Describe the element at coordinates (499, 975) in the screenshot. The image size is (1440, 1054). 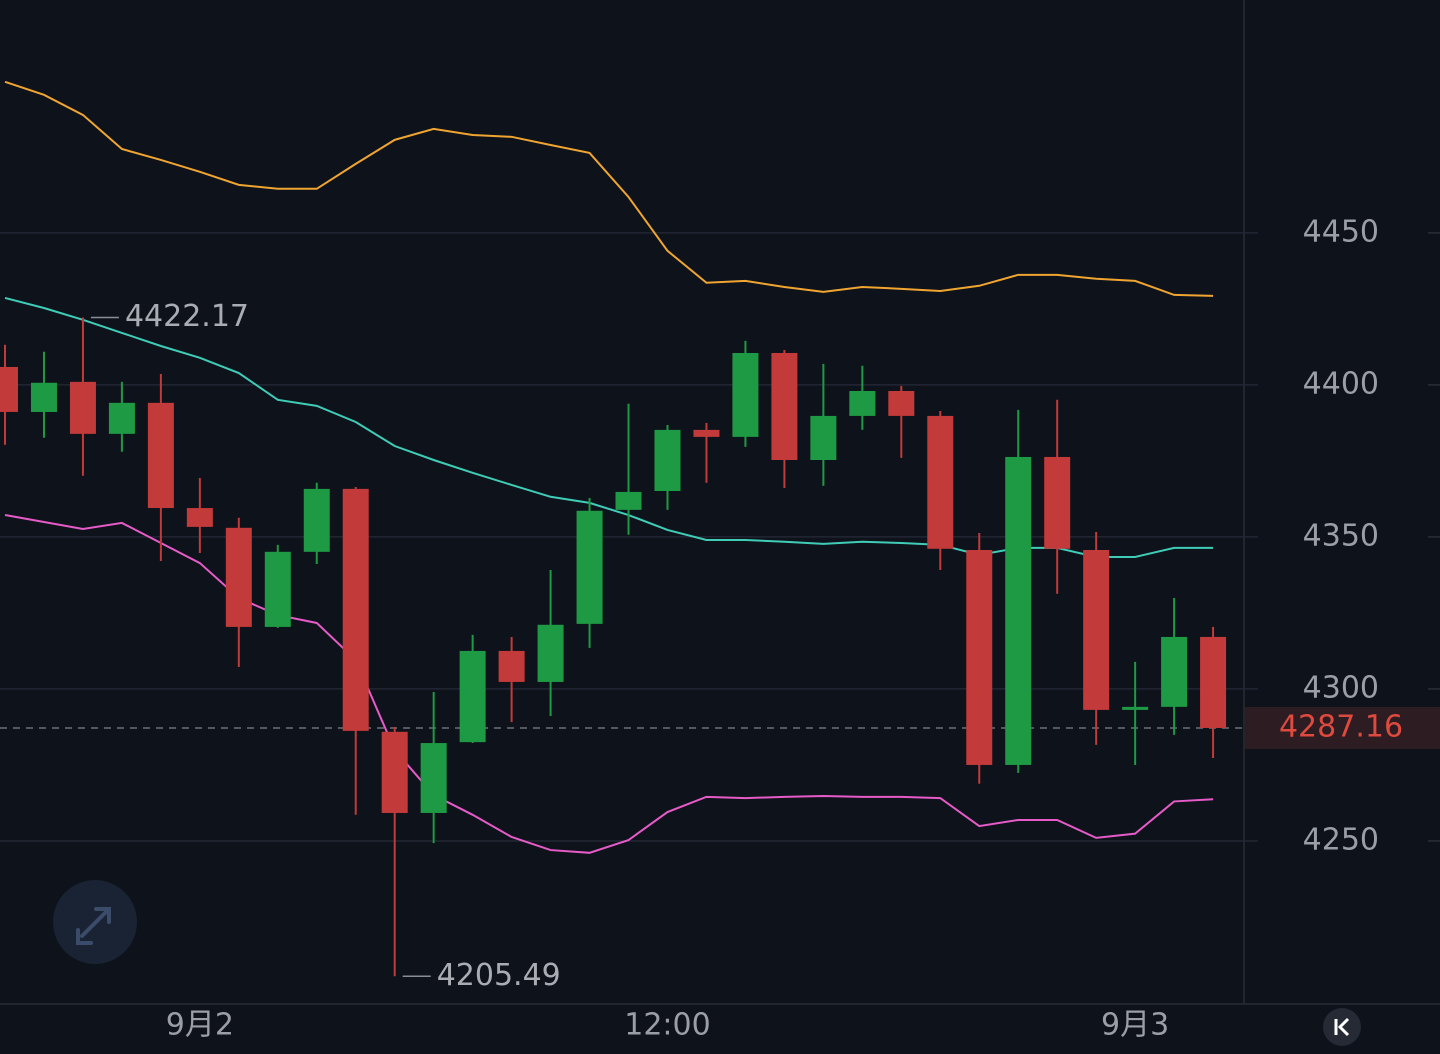
I see `min-label: 4205.49` at that location.